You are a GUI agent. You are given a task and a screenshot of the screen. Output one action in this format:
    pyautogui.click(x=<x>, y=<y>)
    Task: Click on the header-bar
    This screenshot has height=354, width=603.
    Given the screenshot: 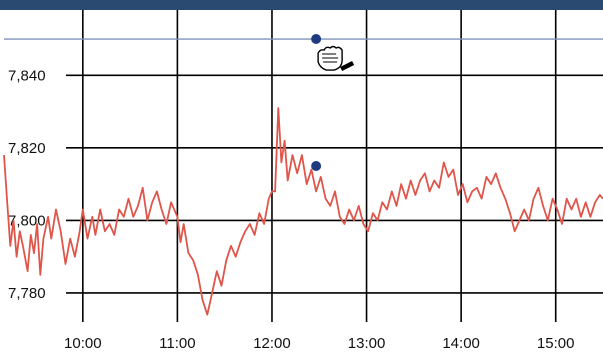 What is the action you would take?
    pyautogui.click(x=301, y=5)
    